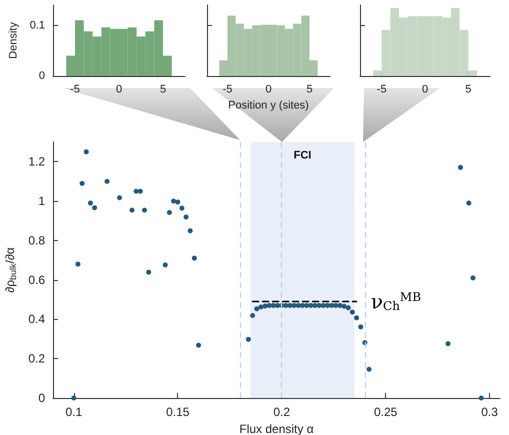 This screenshot has width=509, height=435. What do you see at coordinates (13, 40) in the screenshot?
I see `y-axis-title: Density` at bounding box center [13, 40].